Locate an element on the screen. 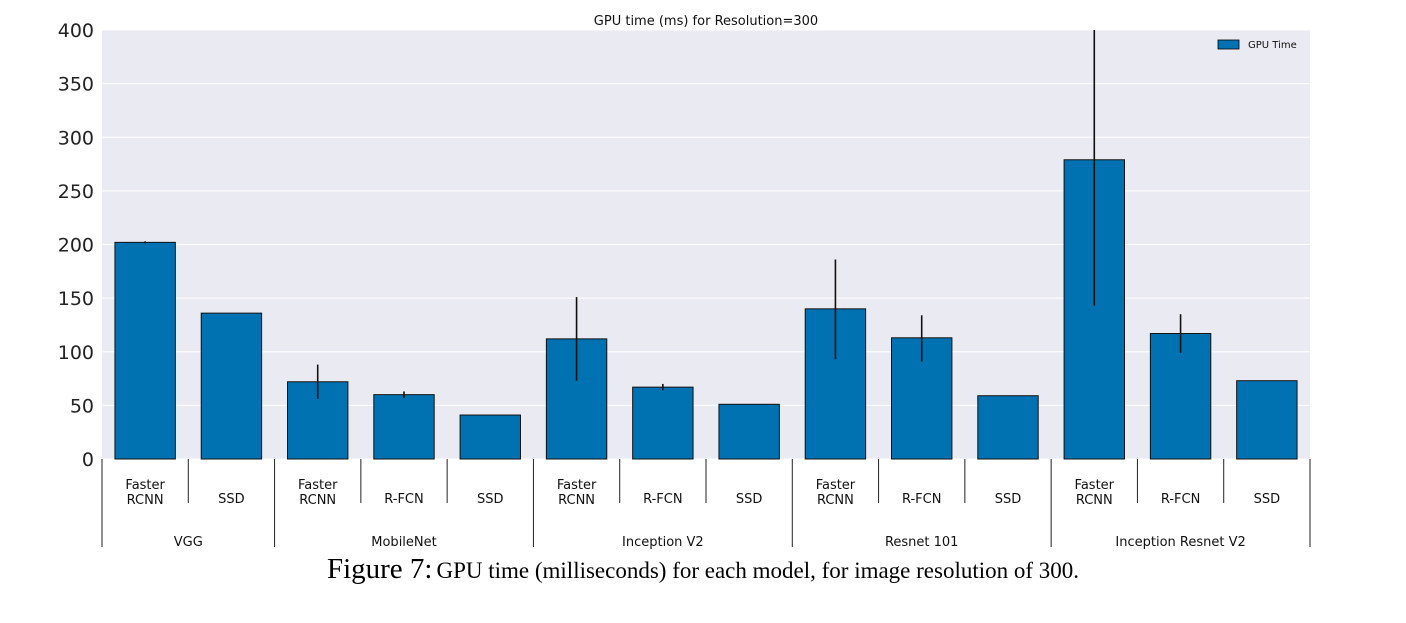 The height and width of the screenshot is (623, 1406). y-tick-label: 150 is located at coordinates (76, 299).